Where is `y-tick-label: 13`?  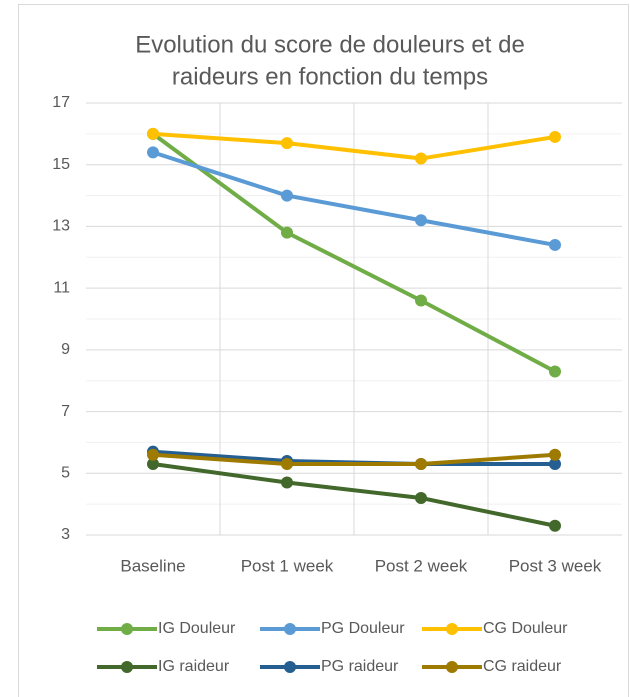 y-tick-label: 13 is located at coordinates (61, 226).